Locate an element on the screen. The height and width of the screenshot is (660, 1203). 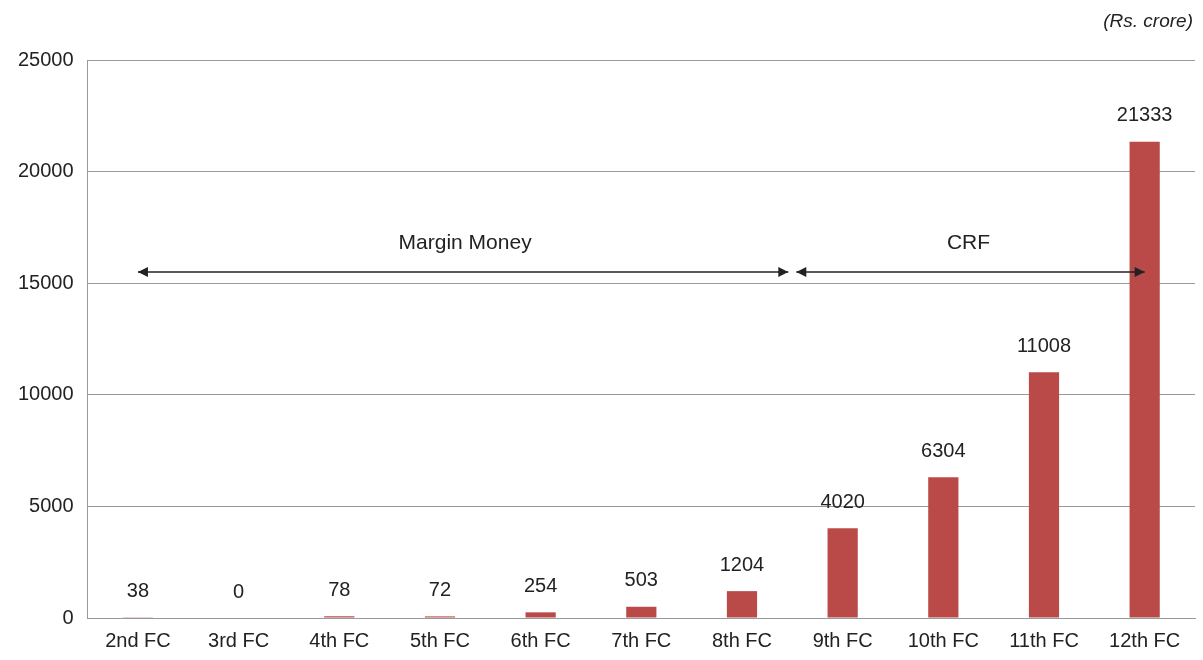
x-tick-label: 5th FC is located at coordinates (439, 639).